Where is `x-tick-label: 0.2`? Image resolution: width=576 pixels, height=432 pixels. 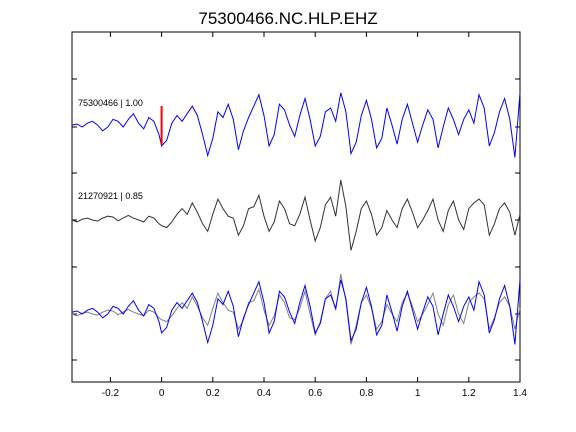
x-tick-label: 0.2 is located at coordinates (213, 393).